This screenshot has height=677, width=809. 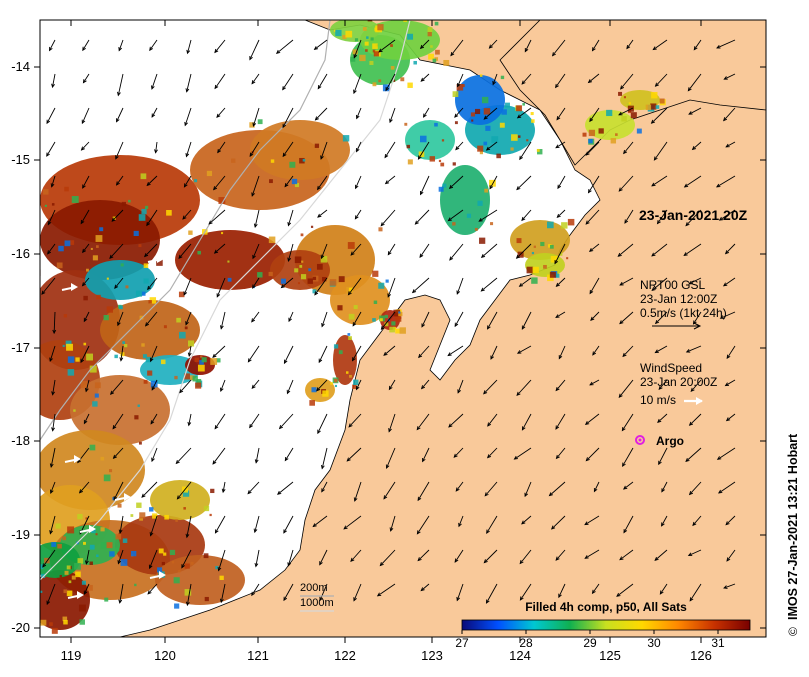 I want to click on x-tick-label: 125, so click(x=610, y=655).